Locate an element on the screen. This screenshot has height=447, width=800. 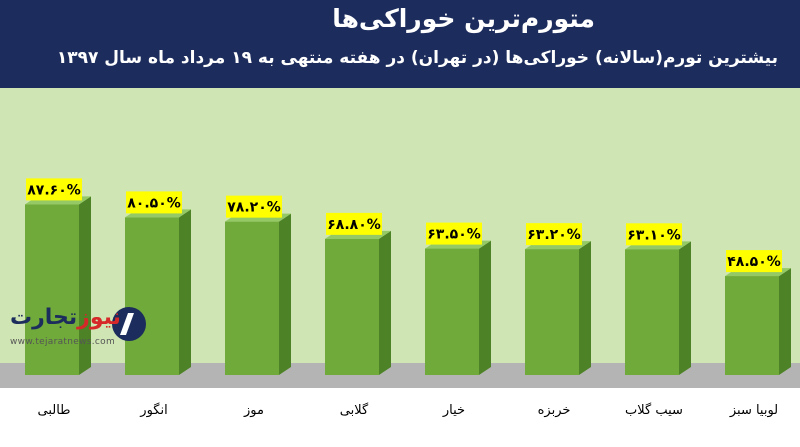
tejarat-news-logo: نیوزتجارت www.tejaratnews.com is located at coordinates (79, 330).